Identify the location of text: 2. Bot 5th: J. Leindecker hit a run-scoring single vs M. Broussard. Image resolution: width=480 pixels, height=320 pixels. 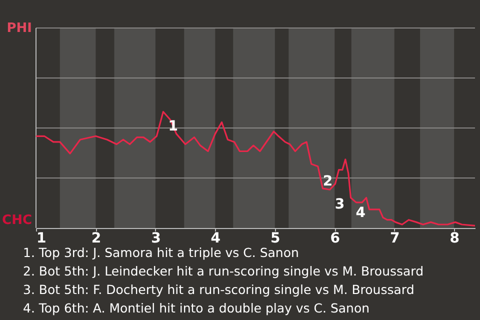
(223, 271).